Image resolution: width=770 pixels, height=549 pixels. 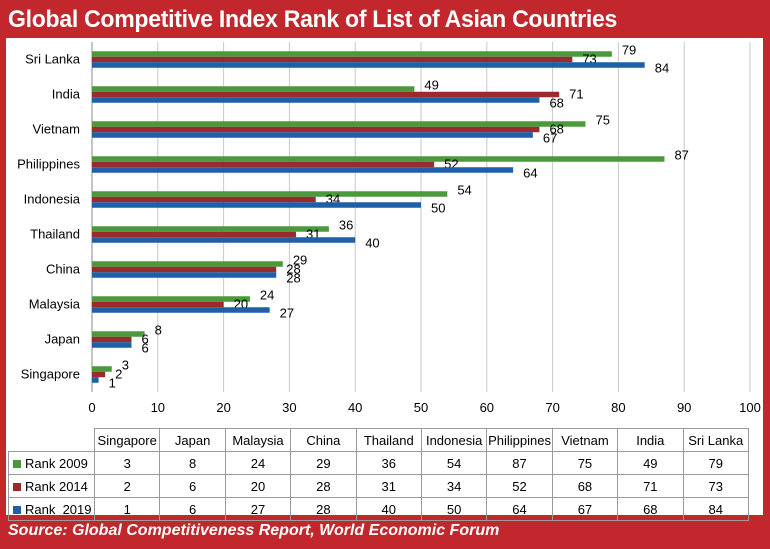 What do you see at coordinates (127, 509) in the screenshot?
I see `table-cell: 1` at bounding box center [127, 509].